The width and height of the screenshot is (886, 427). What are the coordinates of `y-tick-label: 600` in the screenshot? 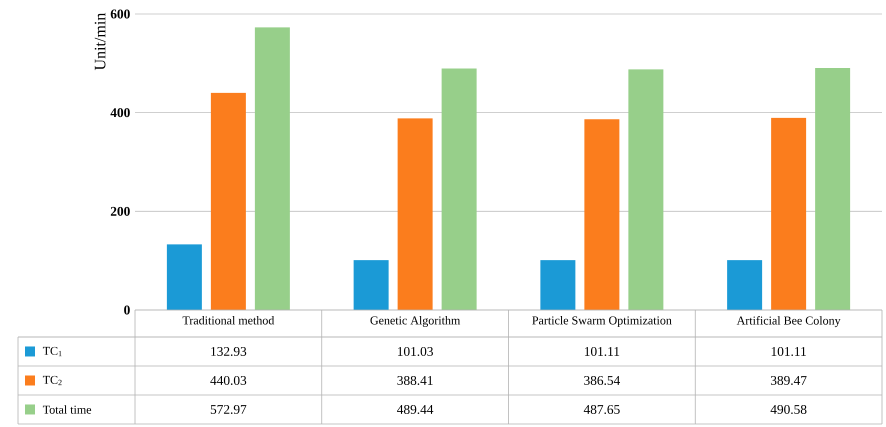 It's located at (120, 13).